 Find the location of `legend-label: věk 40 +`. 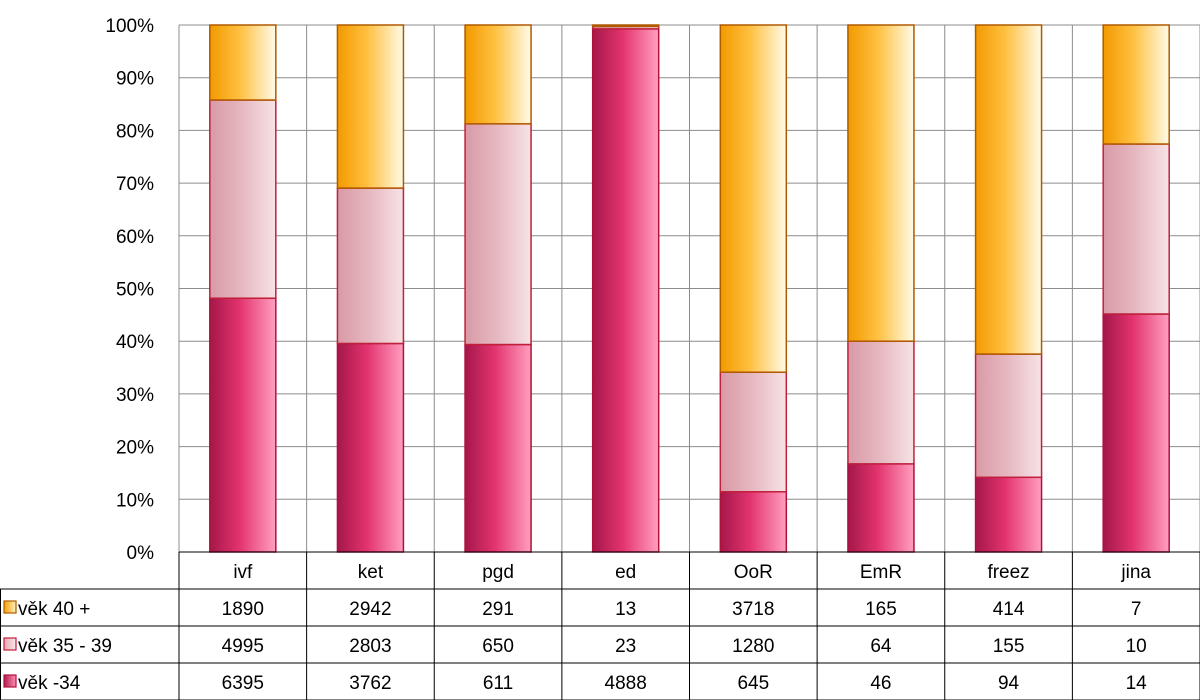

legend-label: věk 40 + is located at coordinates (54, 609).